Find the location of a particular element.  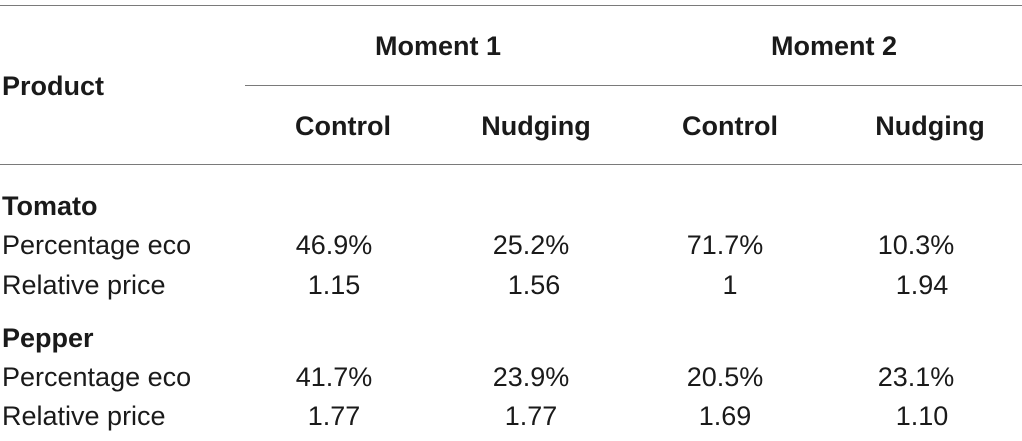

table-cell: 10.3% is located at coordinates (916, 245).